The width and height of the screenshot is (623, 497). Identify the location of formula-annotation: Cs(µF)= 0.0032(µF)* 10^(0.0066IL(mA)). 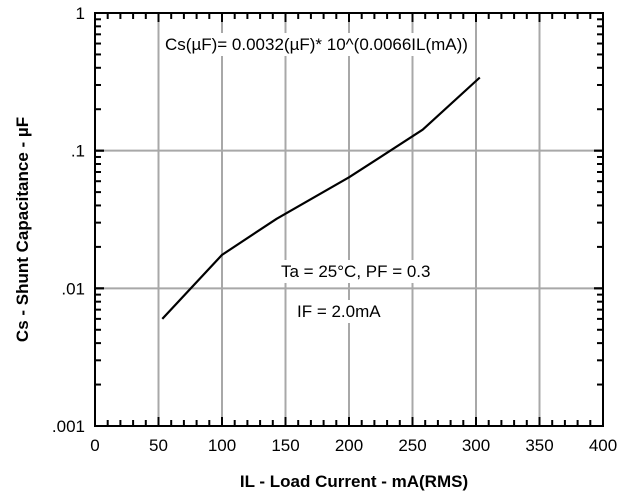
(316, 44).